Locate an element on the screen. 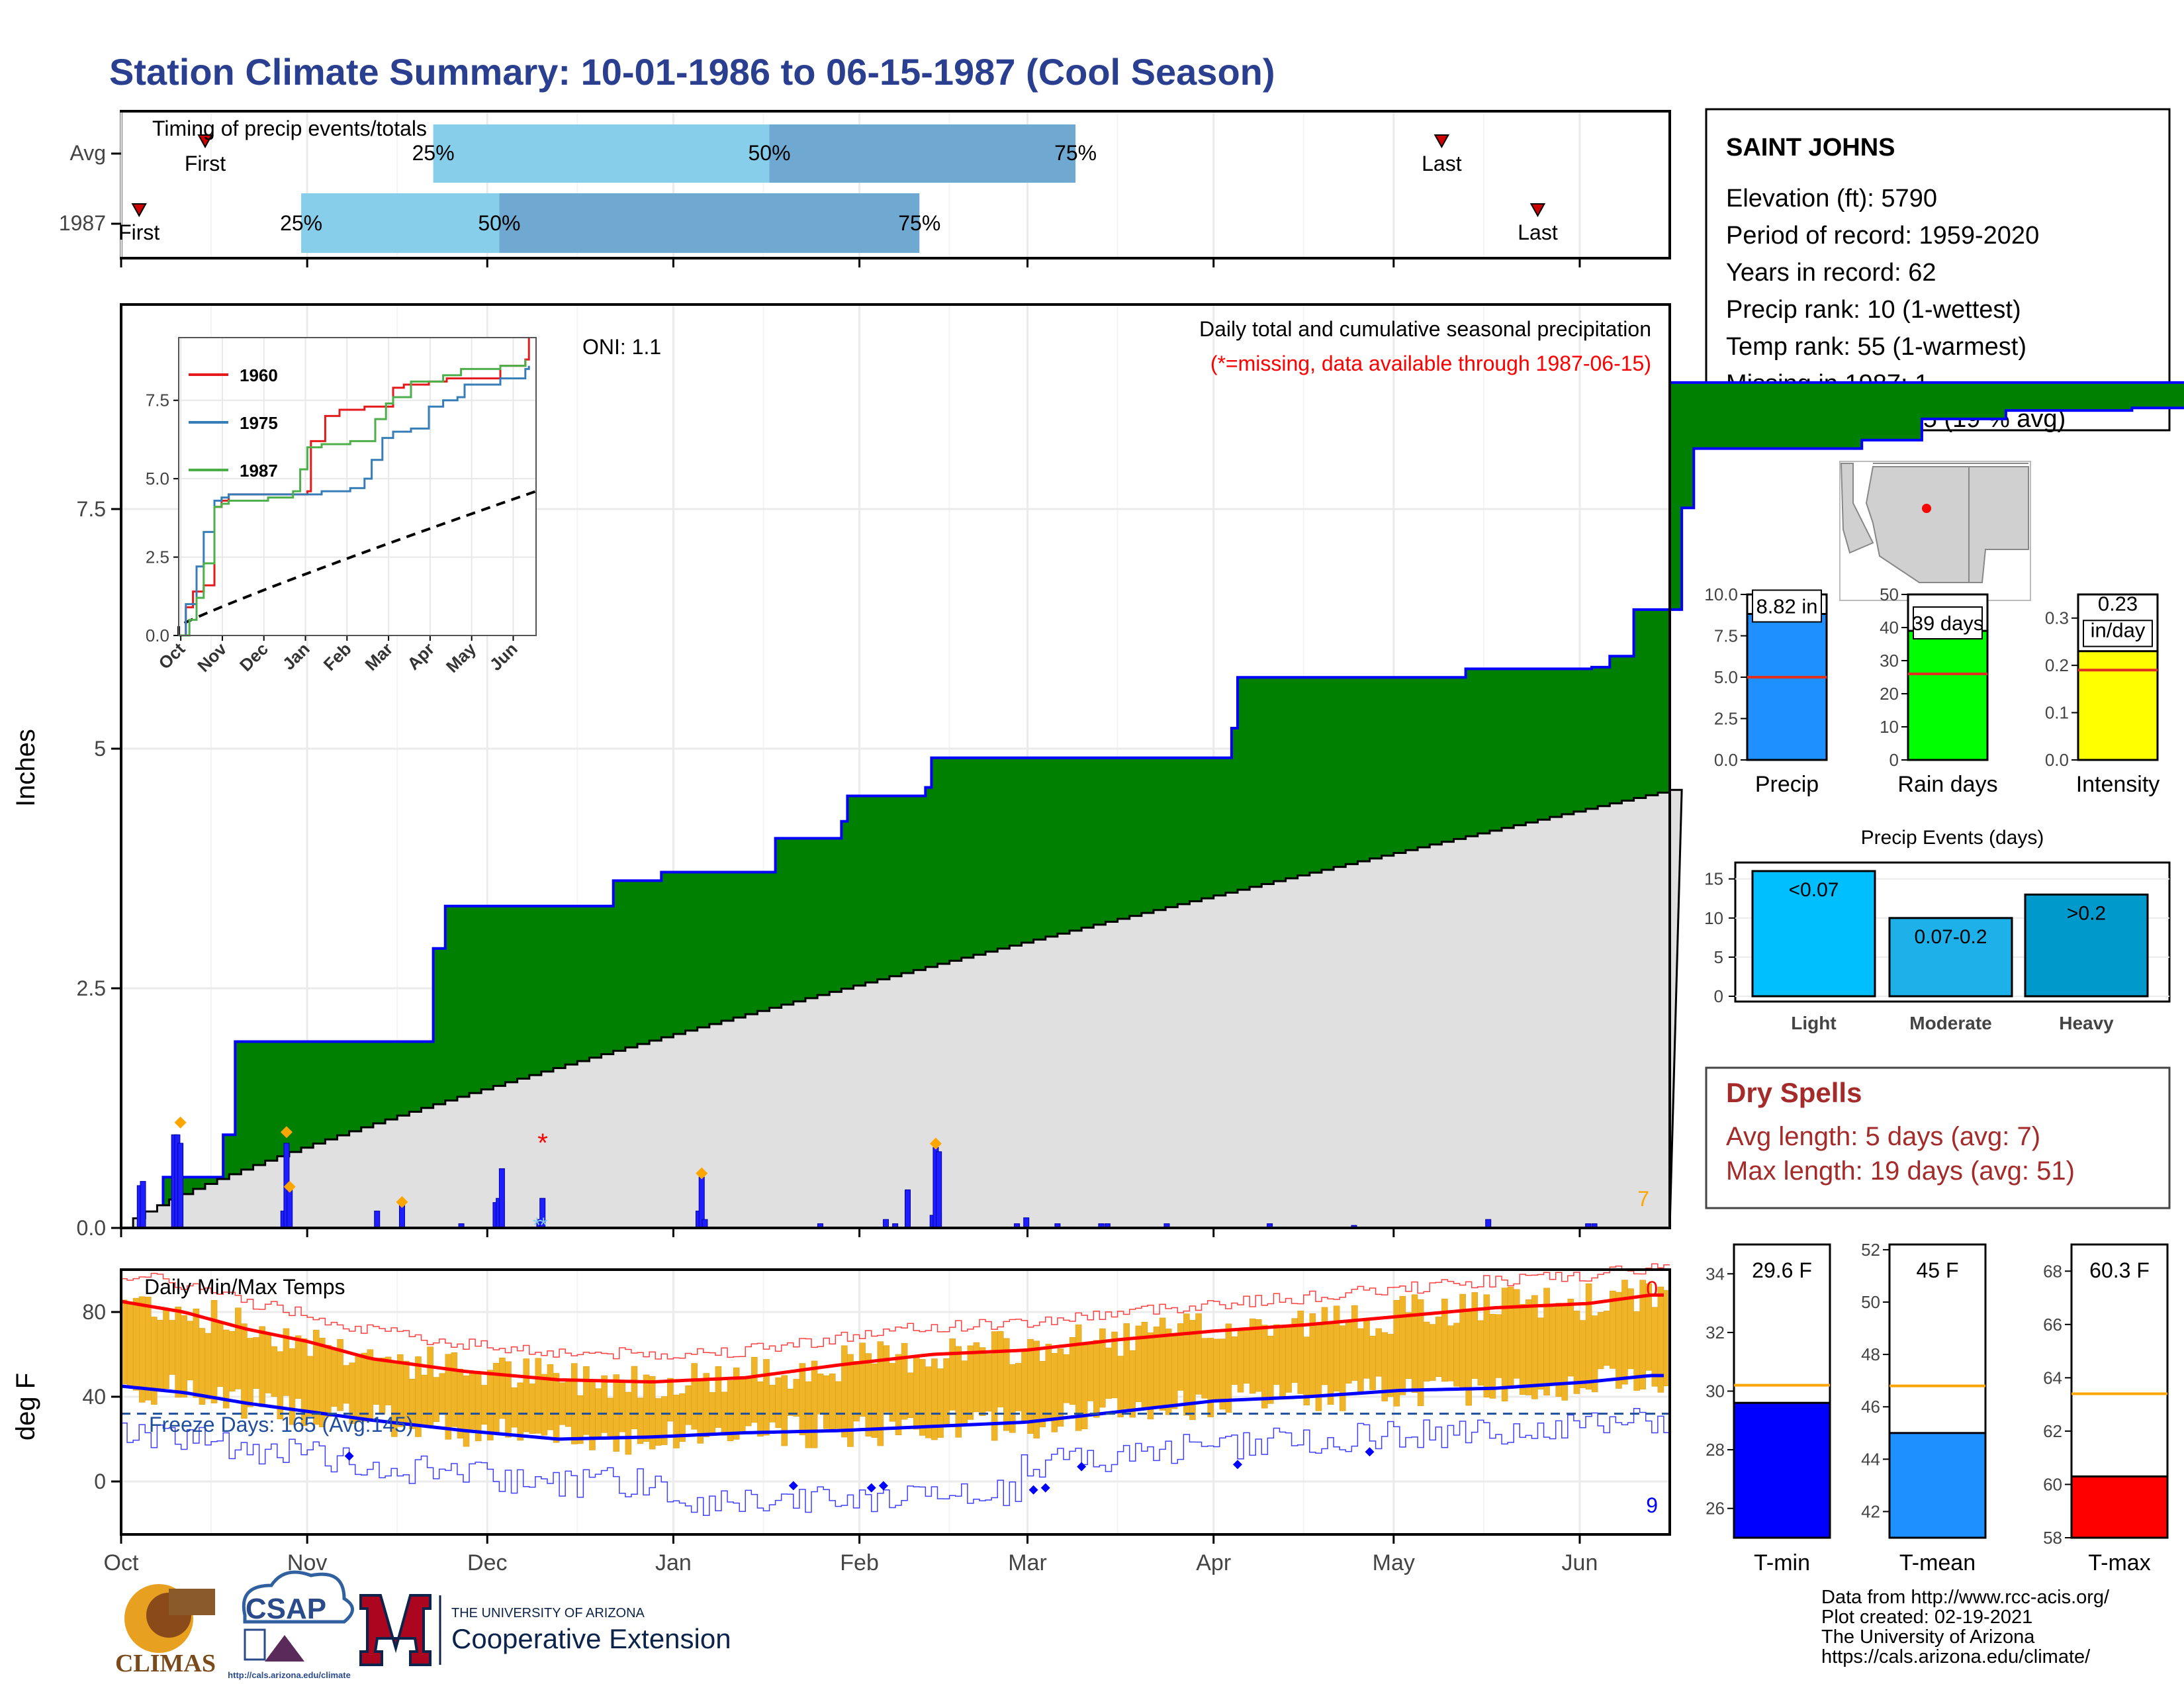 This screenshot has width=2184, height=1688. temp-y-tick-label: 80 is located at coordinates (94, 1312).